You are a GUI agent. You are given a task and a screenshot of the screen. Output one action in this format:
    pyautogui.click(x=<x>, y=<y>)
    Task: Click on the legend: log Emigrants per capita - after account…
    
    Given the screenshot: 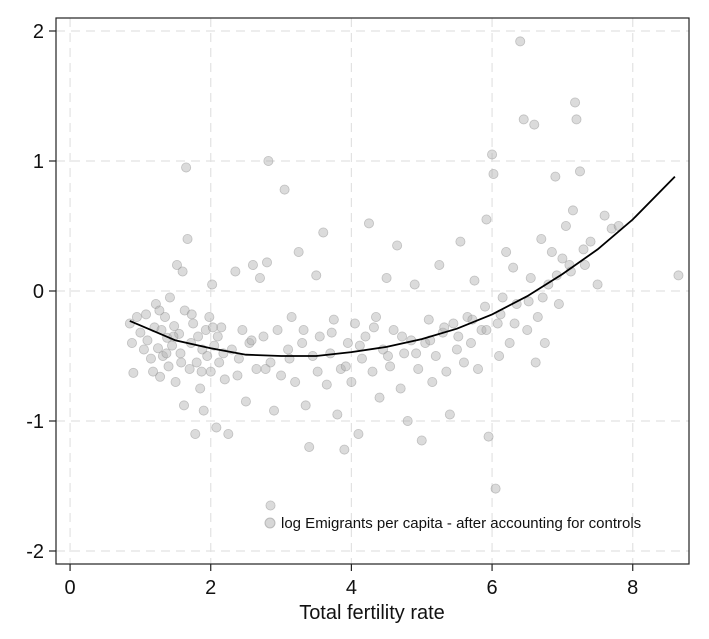 What is the action you would take?
    pyautogui.click(x=452, y=523)
    